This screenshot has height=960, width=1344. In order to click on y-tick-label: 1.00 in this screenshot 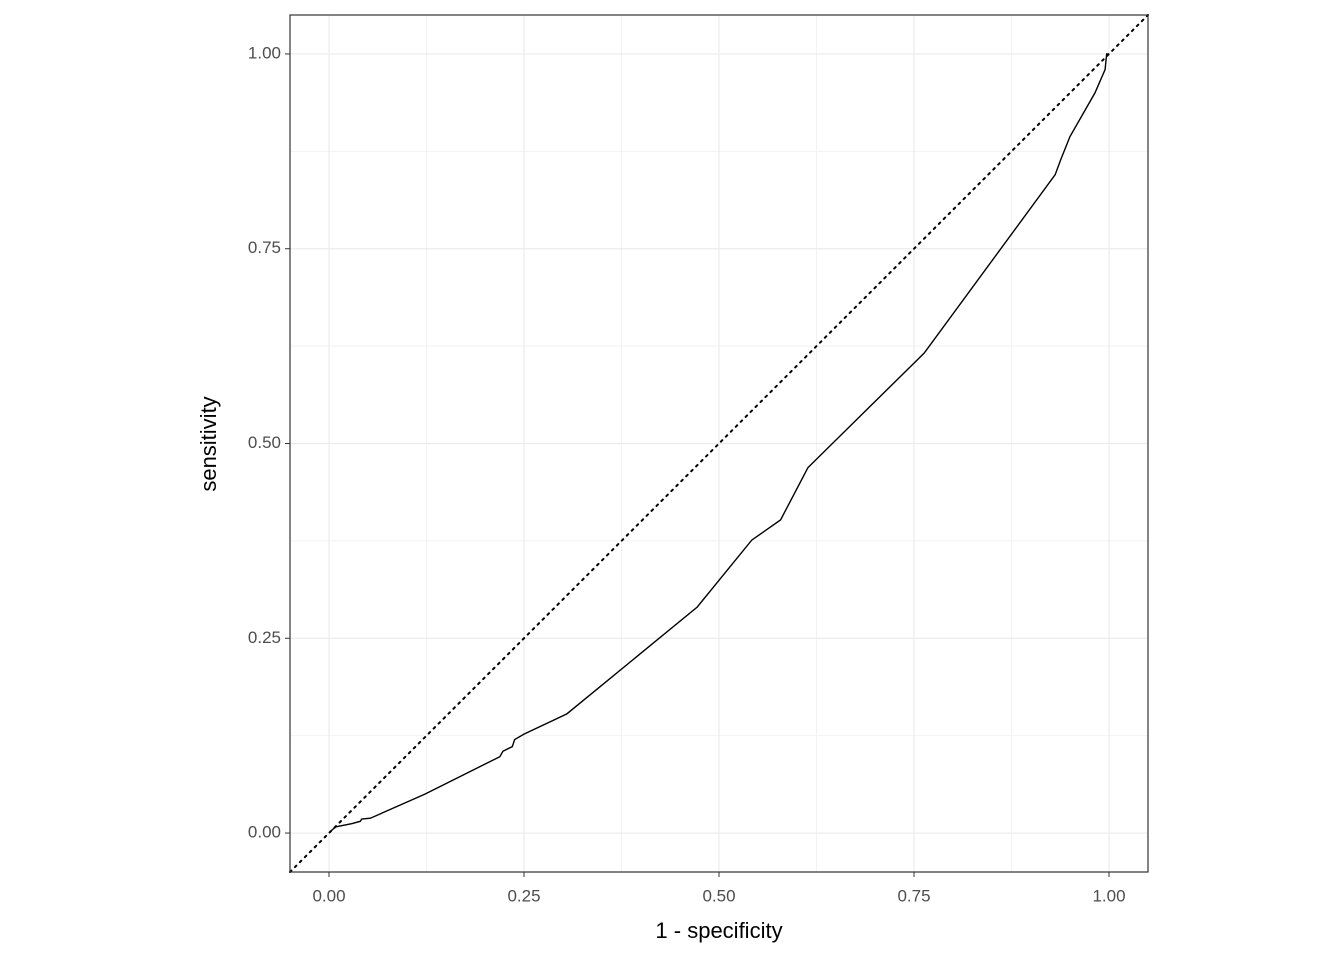, I will do `click(264, 52)`.